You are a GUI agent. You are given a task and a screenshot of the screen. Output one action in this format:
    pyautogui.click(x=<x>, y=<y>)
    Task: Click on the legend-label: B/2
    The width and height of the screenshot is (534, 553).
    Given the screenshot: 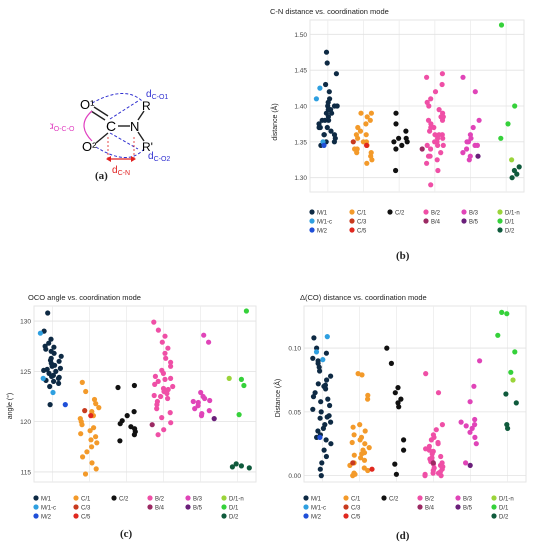 What is the action you would take?
    pyautogui.click(x=430, y=499)
    